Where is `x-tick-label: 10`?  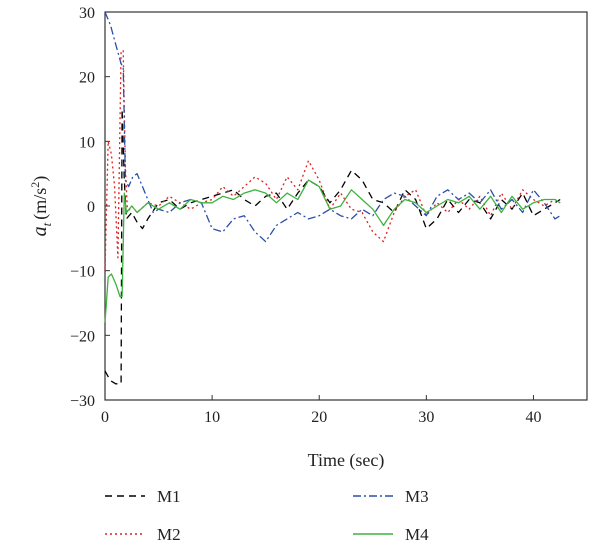
x-tick-label: 10 is located at coordinates (212, 417).